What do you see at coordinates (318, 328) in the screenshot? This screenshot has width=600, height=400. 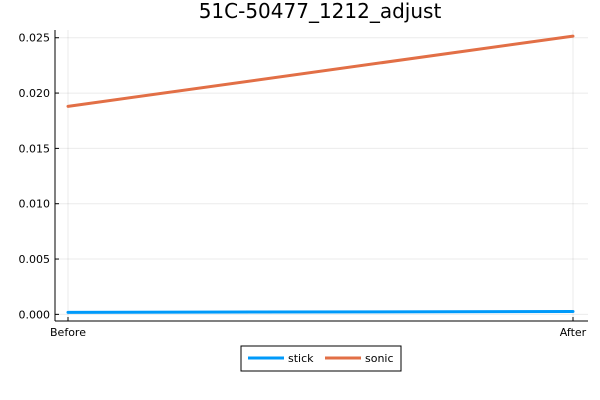 I see `x-ticks: Before After` at bounding box center [318, 328].